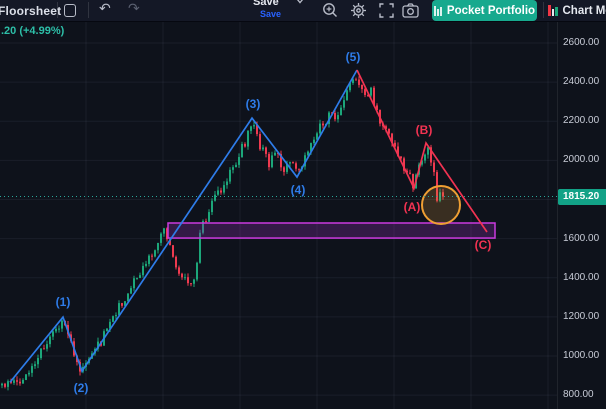 This screenshot has height=409, width=606. I want to click on svg-text: (3), so click(253, 104).